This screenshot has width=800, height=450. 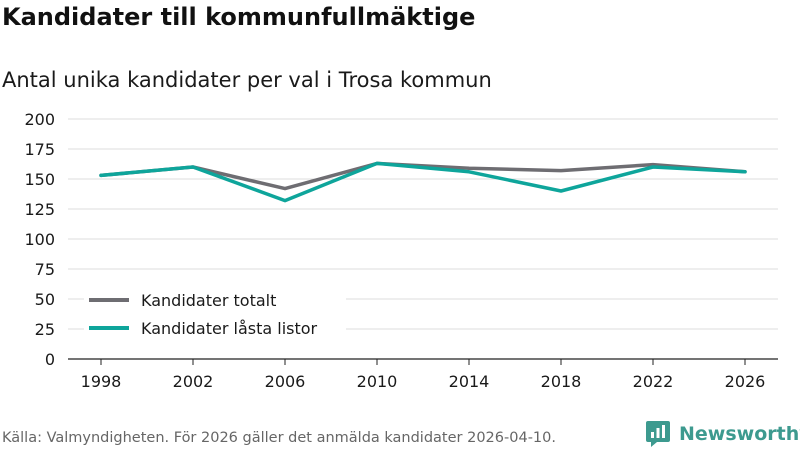 What do you see at coordinates (739, 434) in the screenshot?
I see `brand-name: Newsworthy` at bounding box center [739, 434].